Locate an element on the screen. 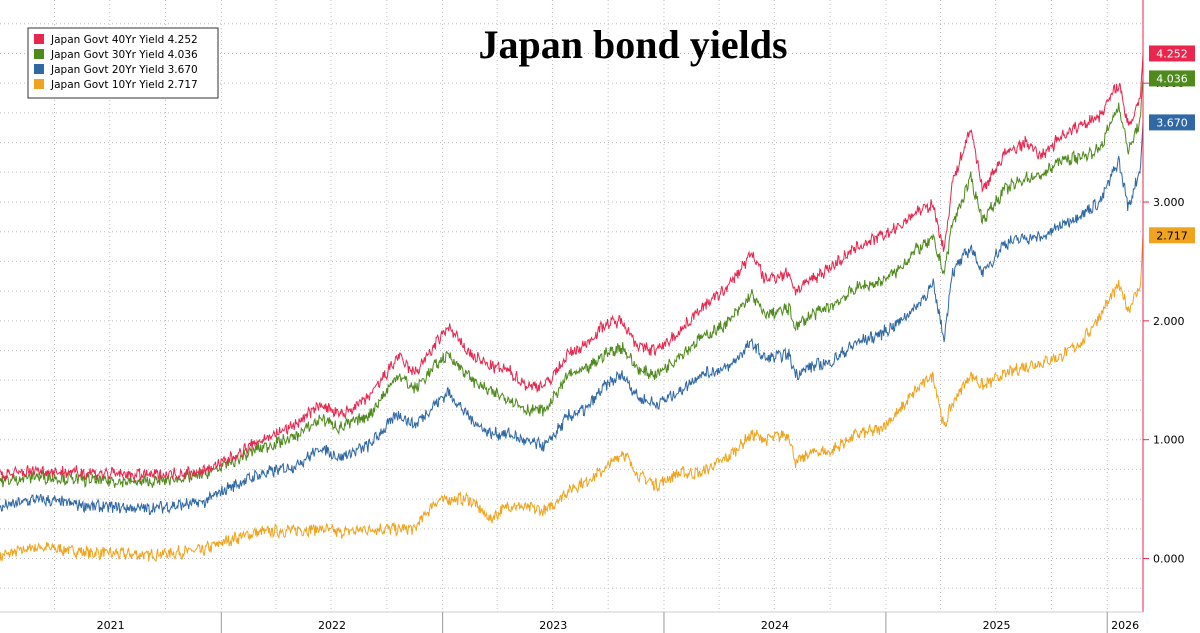 The width and height of the screenshot is (1200, 633). legend-box is located at coordinates (123, 63).